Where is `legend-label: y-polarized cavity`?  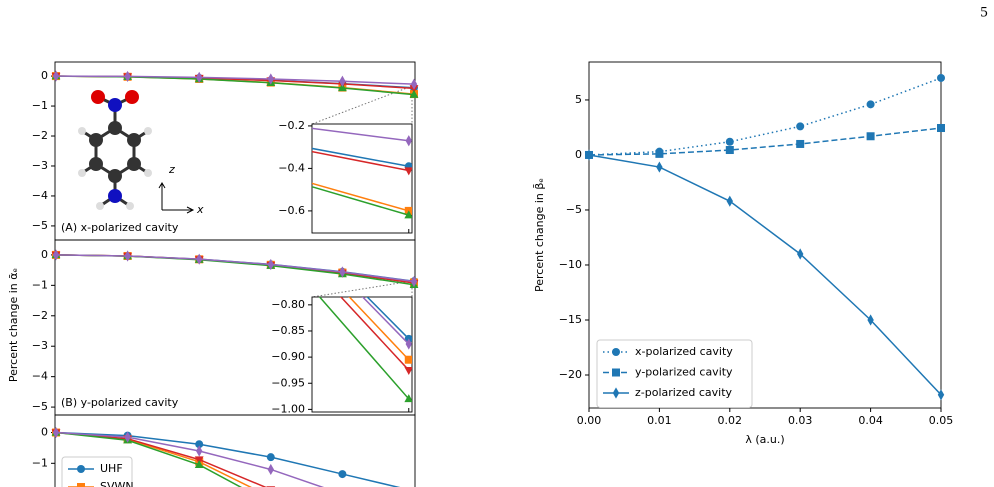 legend-label: y-polarized cavity is located at coordinates (684, 372).